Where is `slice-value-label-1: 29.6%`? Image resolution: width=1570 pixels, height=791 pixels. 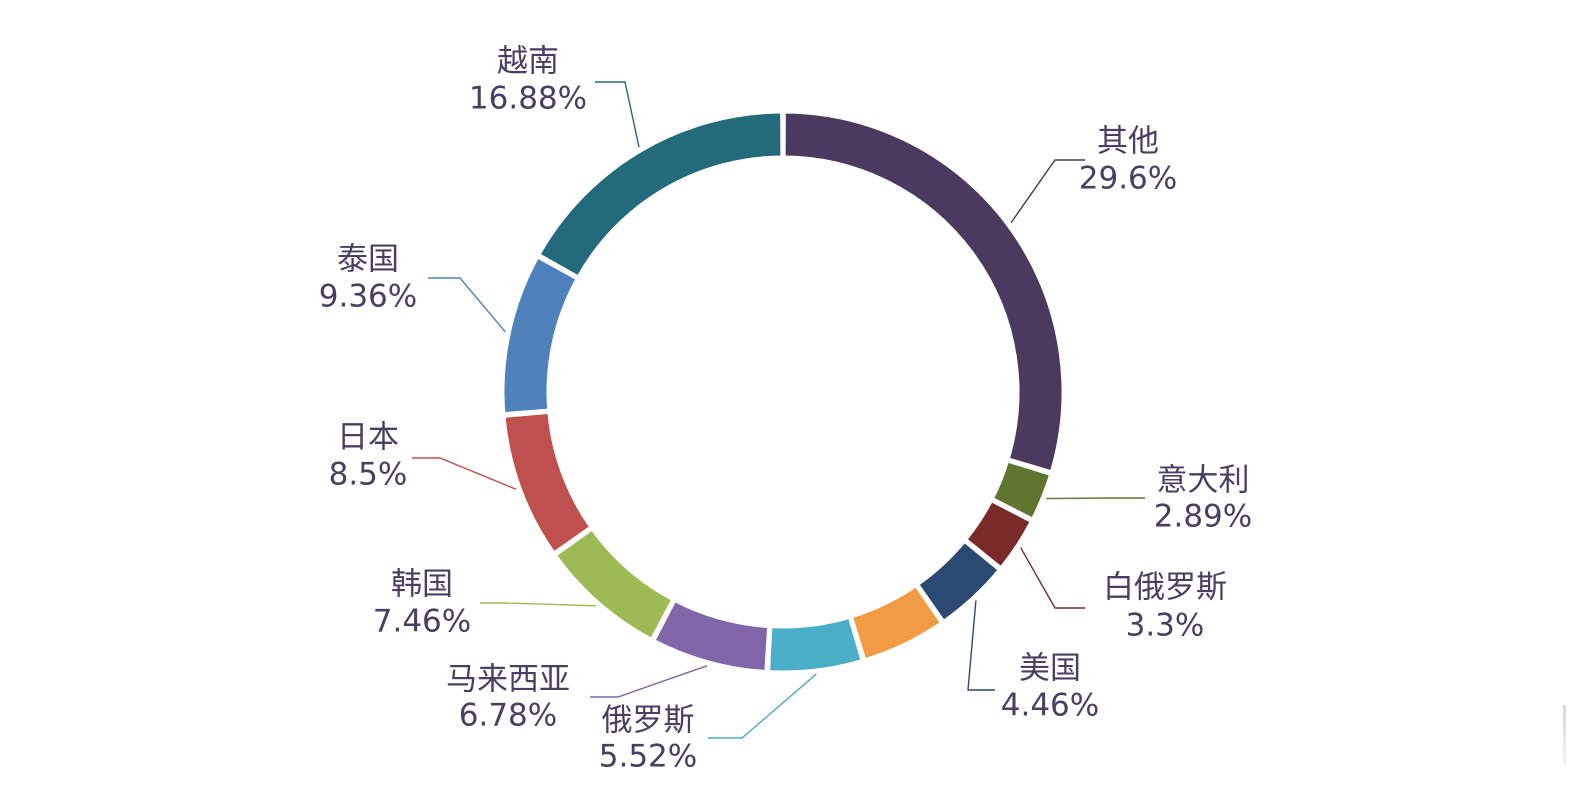 slice-value-label-1: 29.6% is located at coordinates (1128, 179).